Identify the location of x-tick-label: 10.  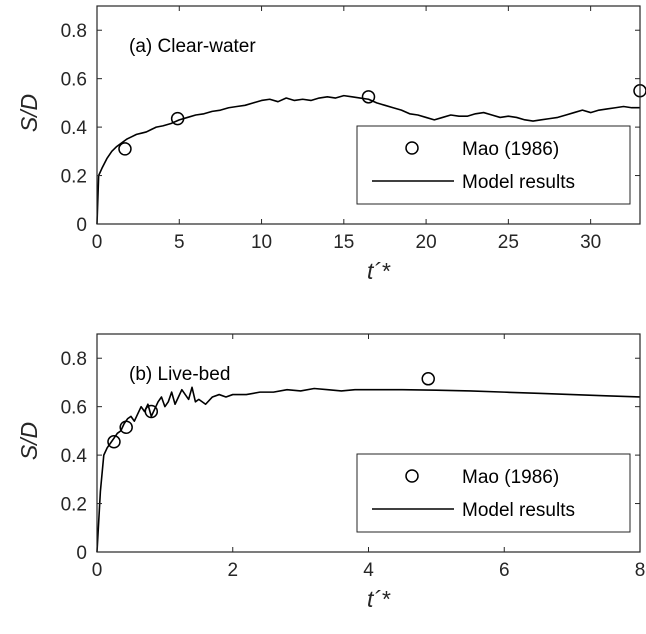
(261, 242).